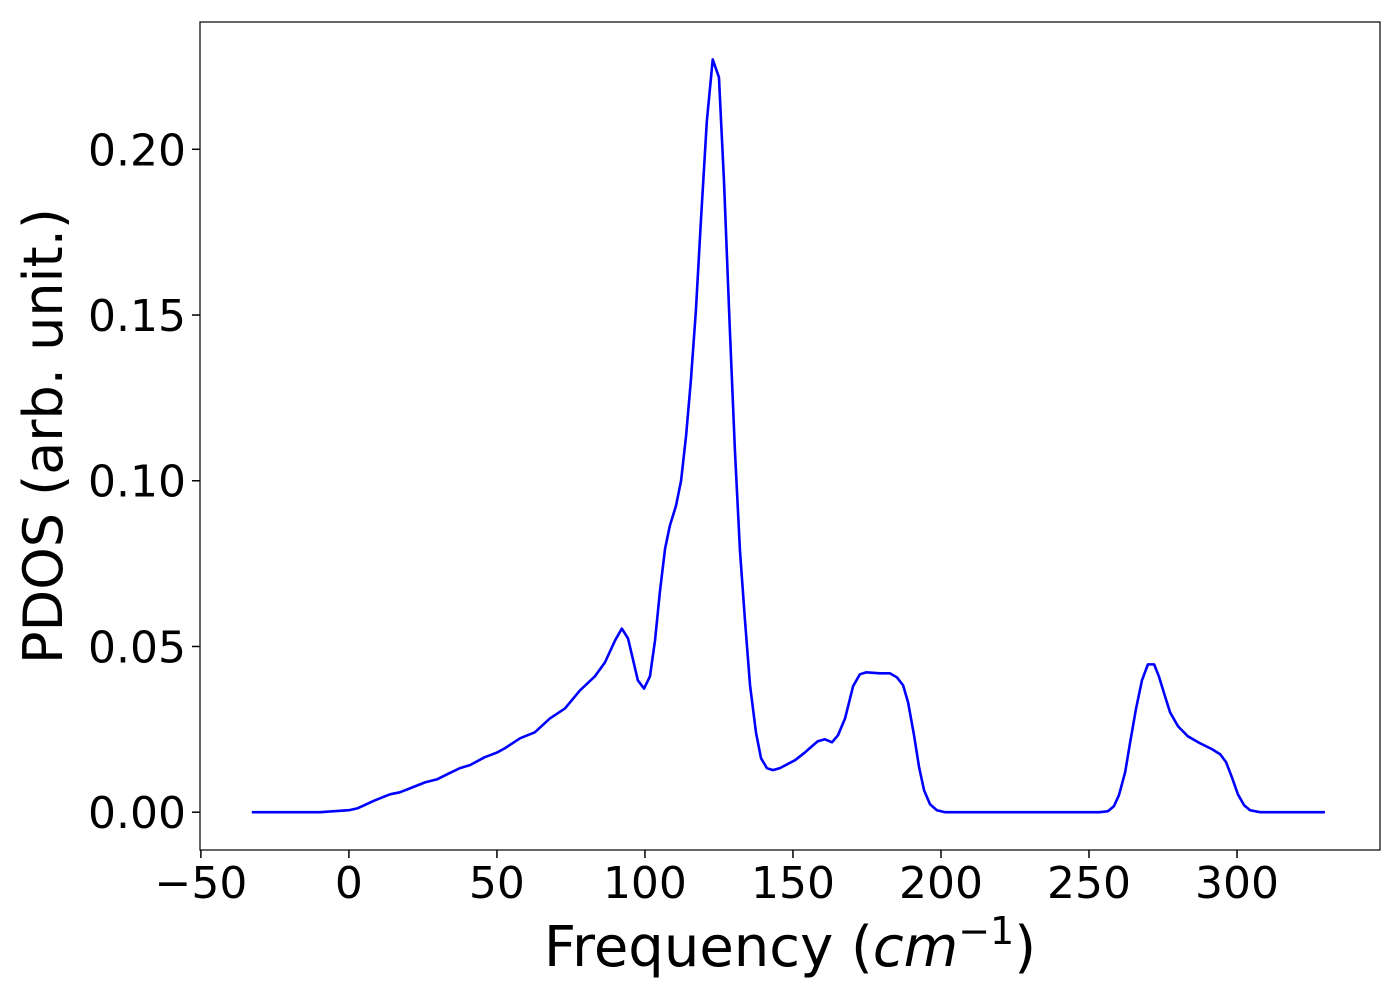 The height and width of the screenshot is (1000, 1400). What do you see at coordinates (915, 947) in the screenshot?
I see `x-axis-label-unit: cm` at bounding box center [915, 947].